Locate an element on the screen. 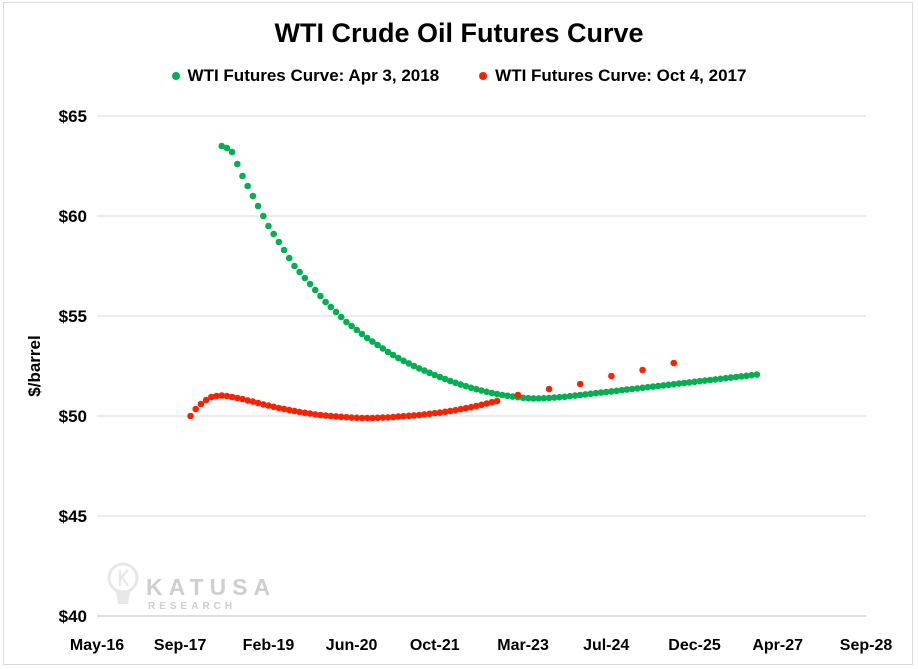 This screenshot has height=669, width=918. x-tick-label: Dec-25 is located at coordinates (694, 645).